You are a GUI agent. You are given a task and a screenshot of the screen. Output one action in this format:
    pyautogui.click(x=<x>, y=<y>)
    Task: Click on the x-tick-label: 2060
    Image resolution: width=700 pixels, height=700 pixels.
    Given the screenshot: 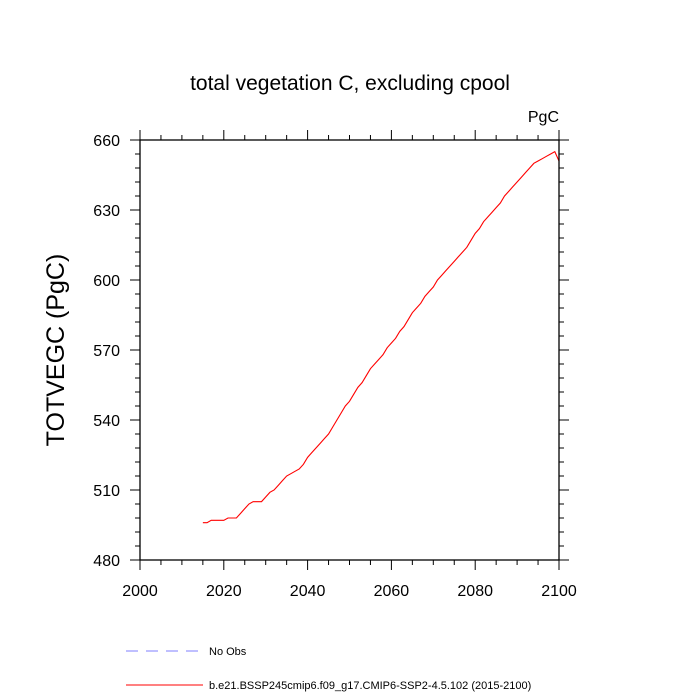 What is the action you would take?
    pyautogui.click(x=392, y=591)
    